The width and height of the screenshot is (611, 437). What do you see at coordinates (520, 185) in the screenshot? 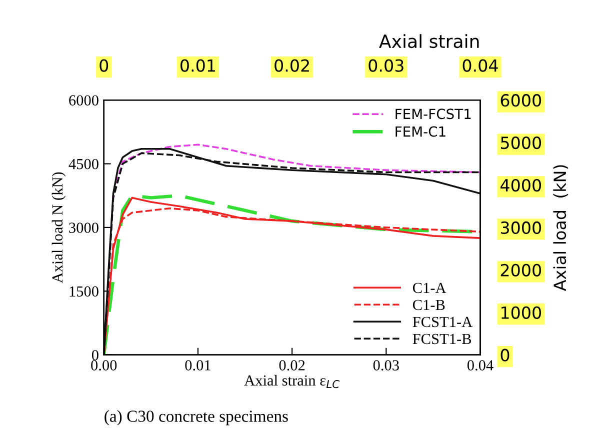
I see `y2-tick-label: 4000` at bounding box center [520, 185].